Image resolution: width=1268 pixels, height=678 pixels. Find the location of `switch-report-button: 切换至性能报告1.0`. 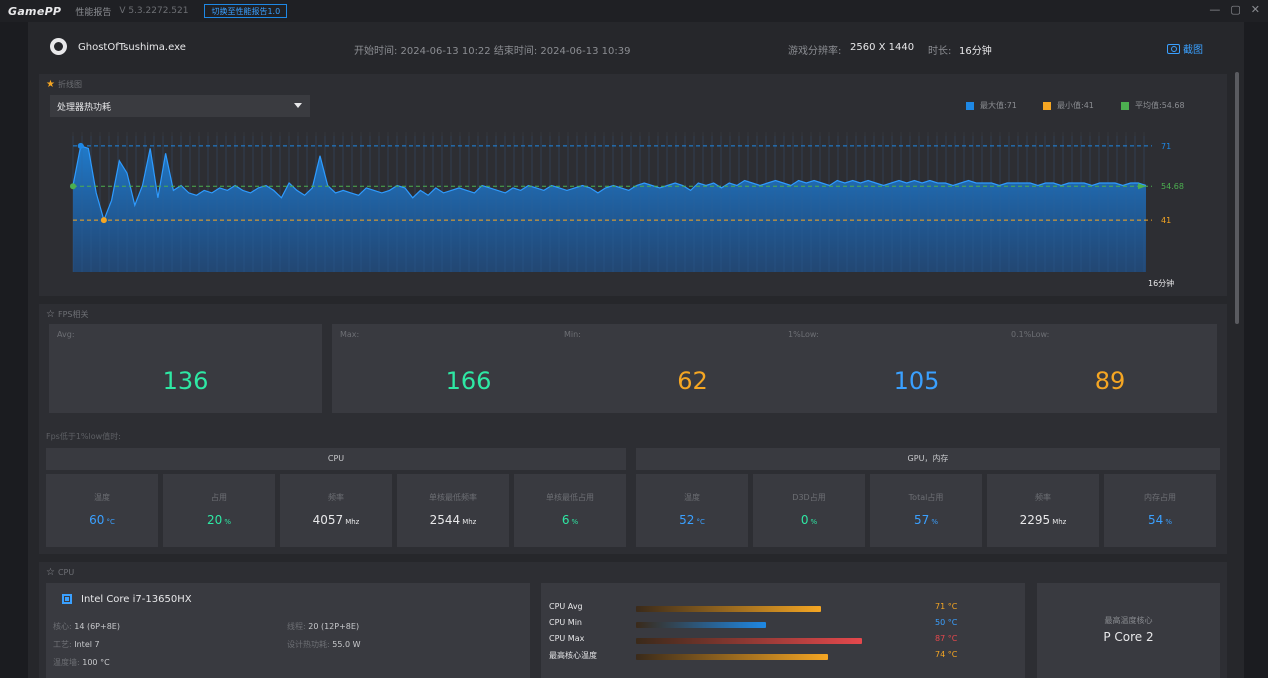

switch-report-button: 切换至性能报告1.0 is located at coordinates (246, 11).